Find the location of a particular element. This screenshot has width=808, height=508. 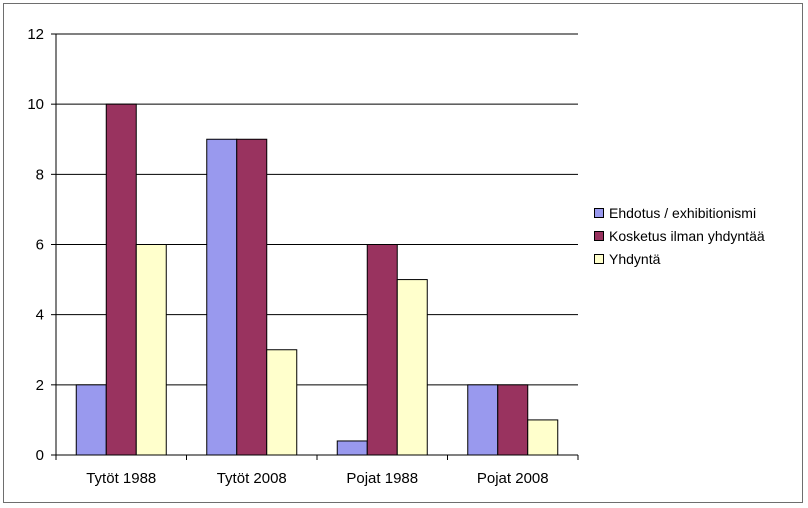

legend-label: Kosketus ilman yhdyntää is located at coordinates (687, 235).